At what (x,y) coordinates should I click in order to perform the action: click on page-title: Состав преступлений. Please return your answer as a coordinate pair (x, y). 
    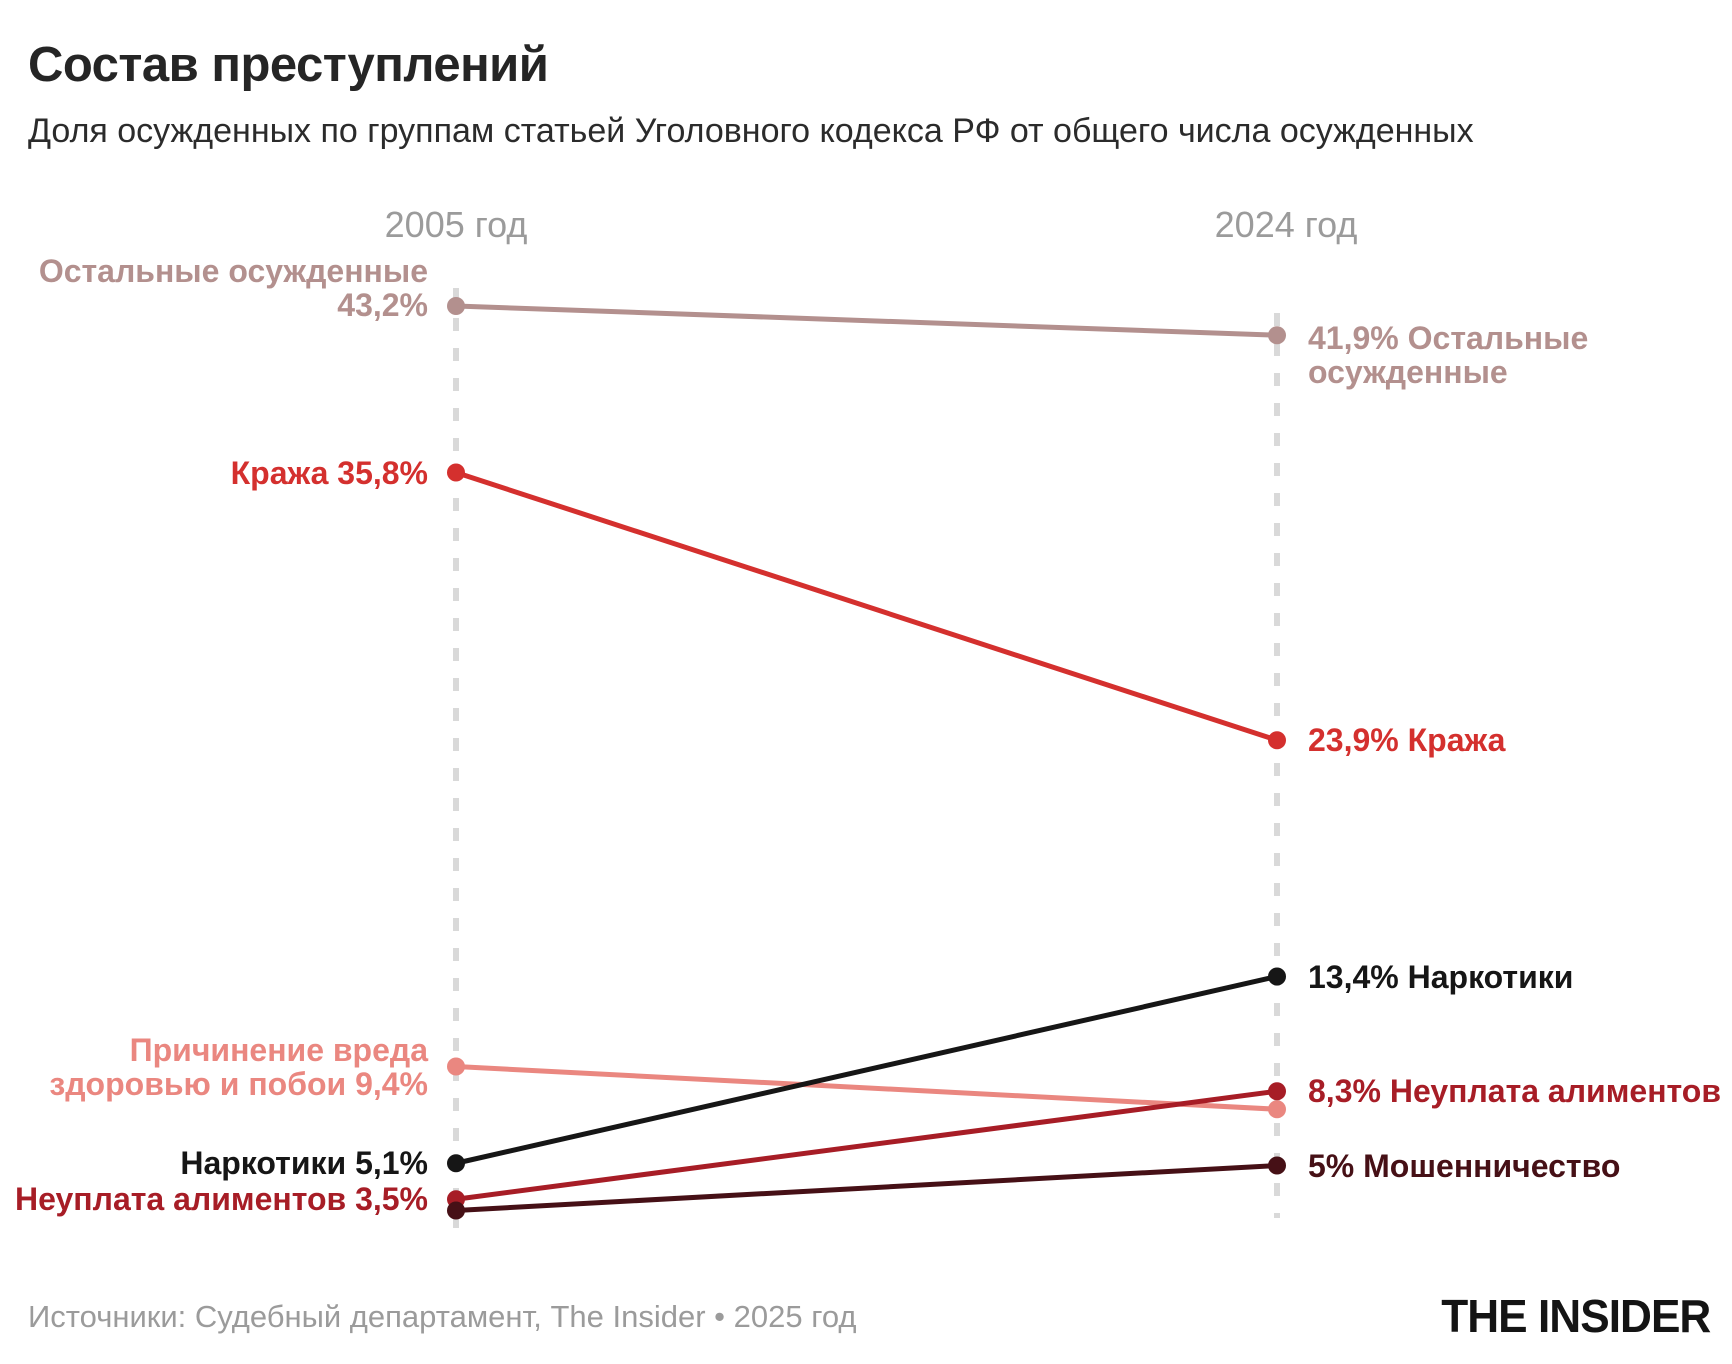
    Looking at the image, I should click on (288, 65).